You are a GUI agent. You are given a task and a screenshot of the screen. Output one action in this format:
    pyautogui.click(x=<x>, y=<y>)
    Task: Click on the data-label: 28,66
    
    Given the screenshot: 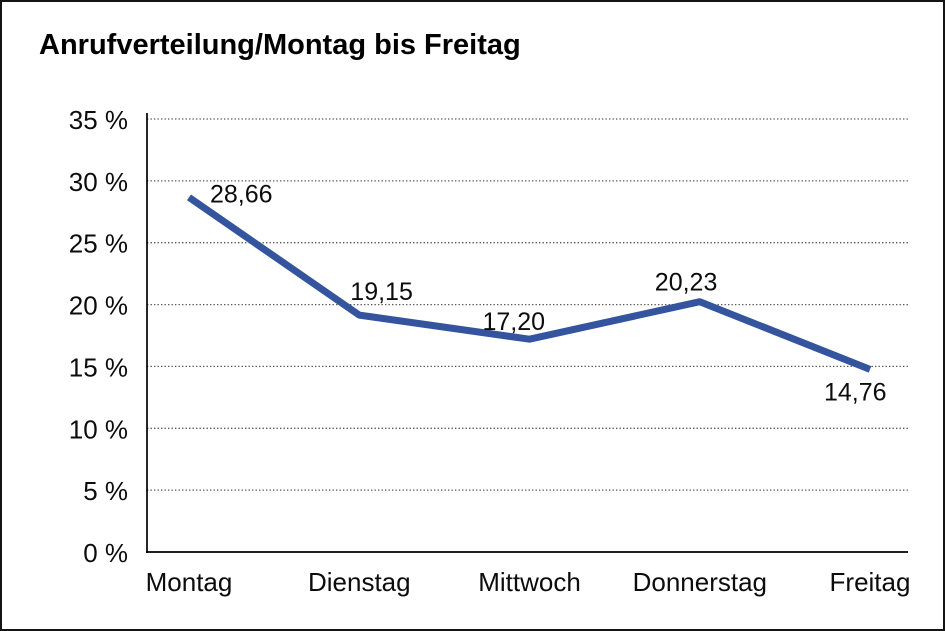 What is the action you would take?
    pyautogui.click(x=241, y=194)
    